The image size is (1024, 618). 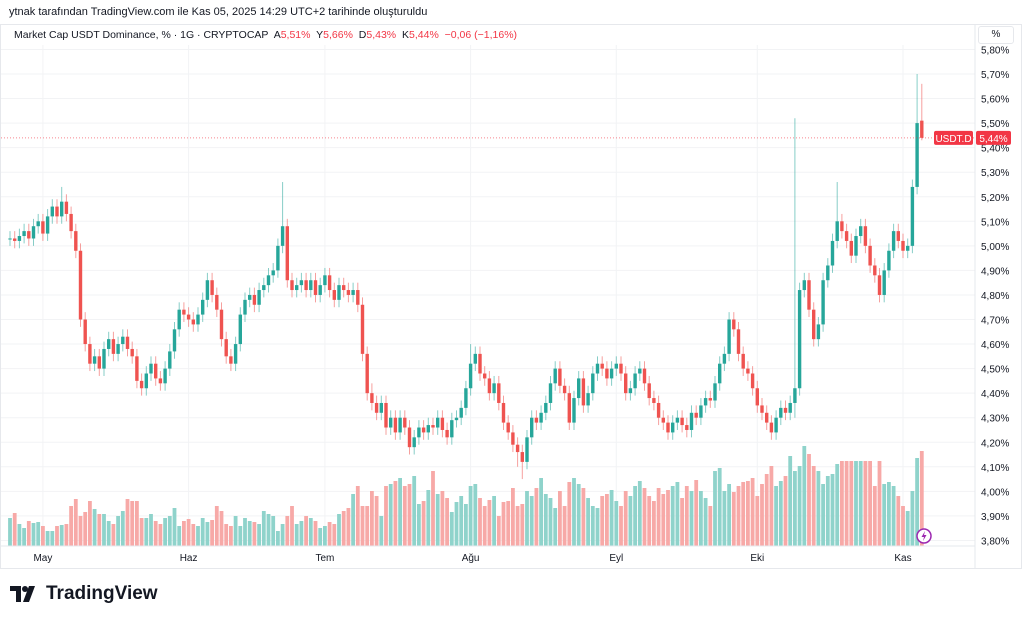 What do you see at coordinates (995, 321) in the screenshot?
I see `y-tick-label: 4,70%` at bounding box center [995, 321].